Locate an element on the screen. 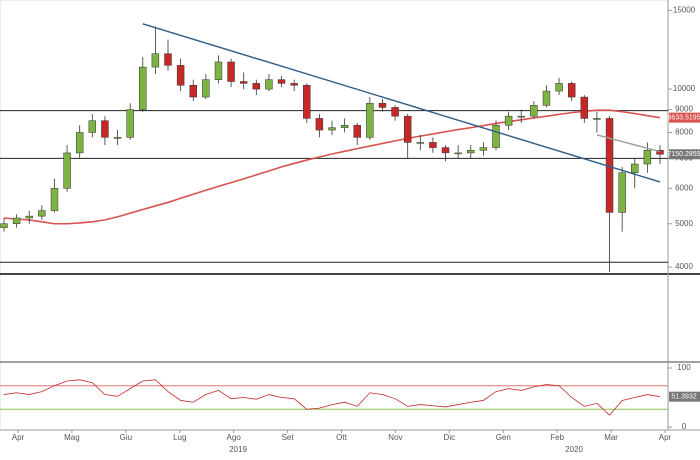  y-tick-label: 8000 is located at coordinates (684, 132).